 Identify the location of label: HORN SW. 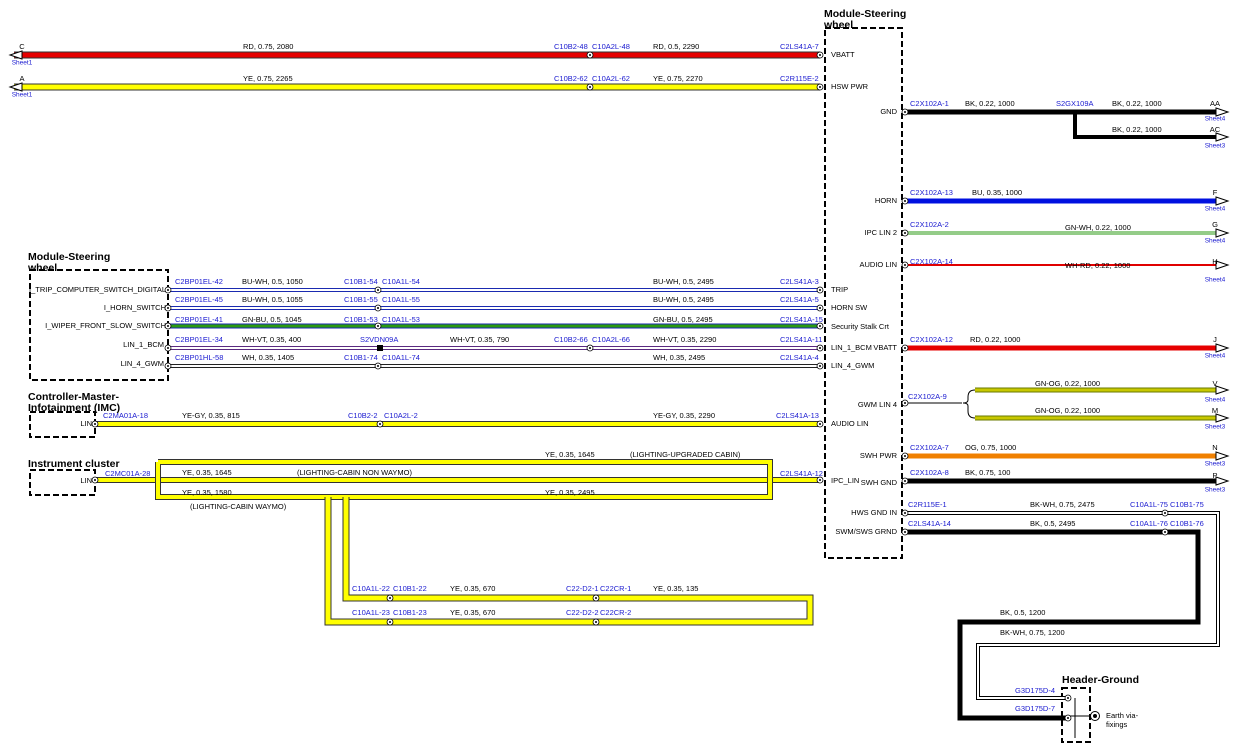
(849, 307).